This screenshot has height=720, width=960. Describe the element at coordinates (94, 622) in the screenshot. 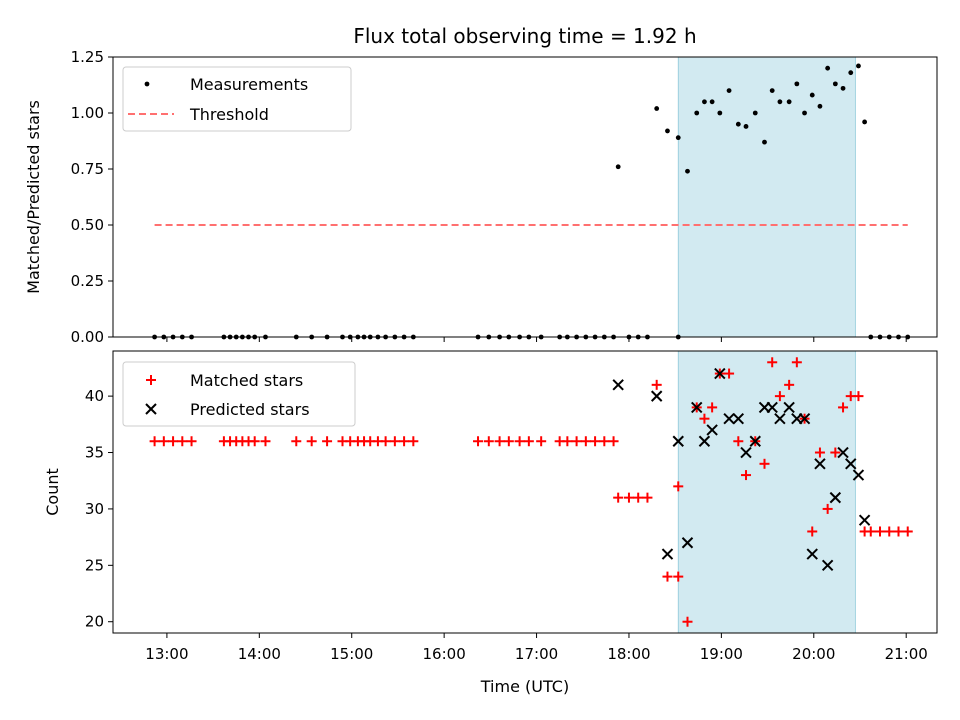

I see `y-tick-label: 20` at that location.